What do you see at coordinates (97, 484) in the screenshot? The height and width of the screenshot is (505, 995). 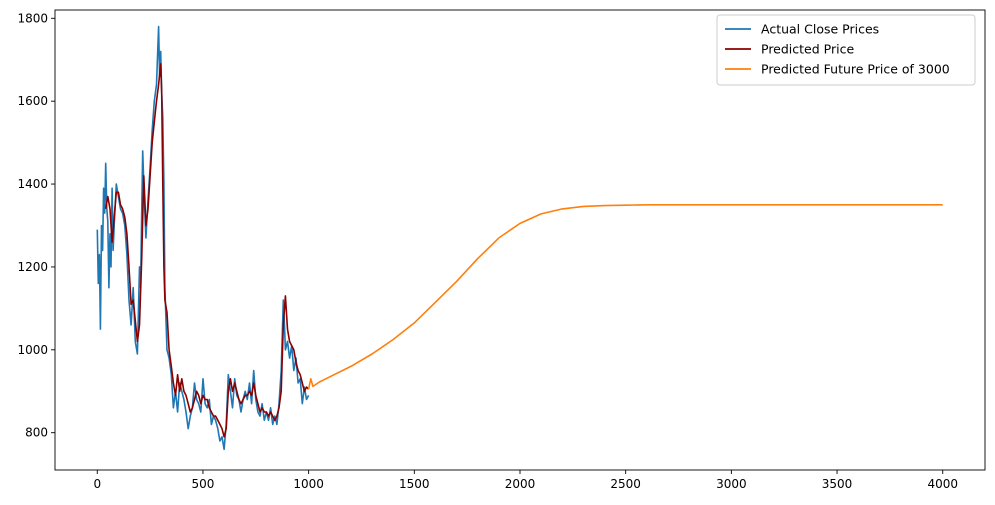 I see `x-tick-label: 0` at bounding box center [97, 484].